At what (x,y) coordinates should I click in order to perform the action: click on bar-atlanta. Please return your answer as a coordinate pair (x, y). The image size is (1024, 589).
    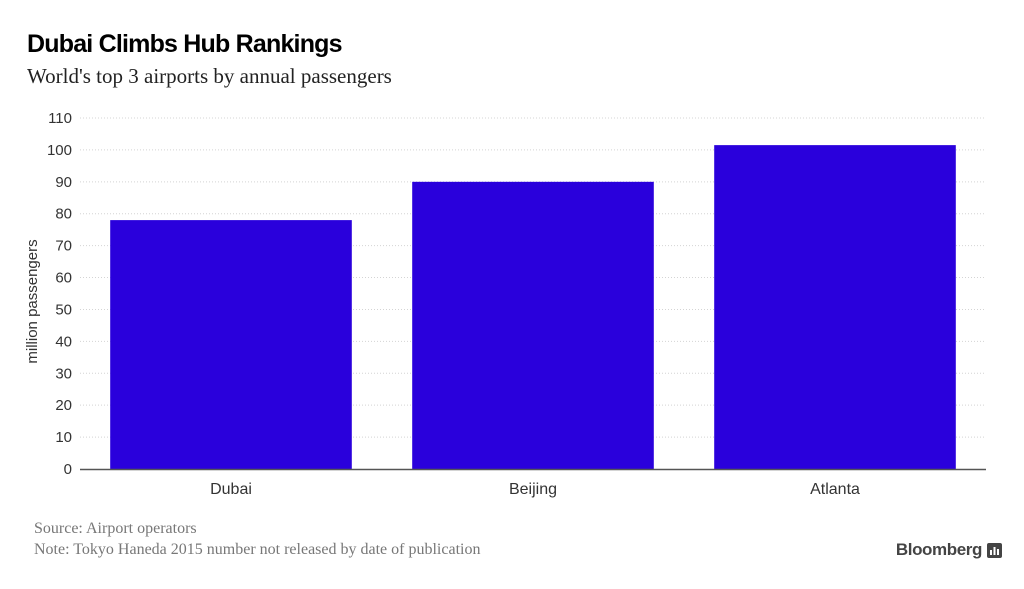
    Looking at the image, I should click on (835, 307).